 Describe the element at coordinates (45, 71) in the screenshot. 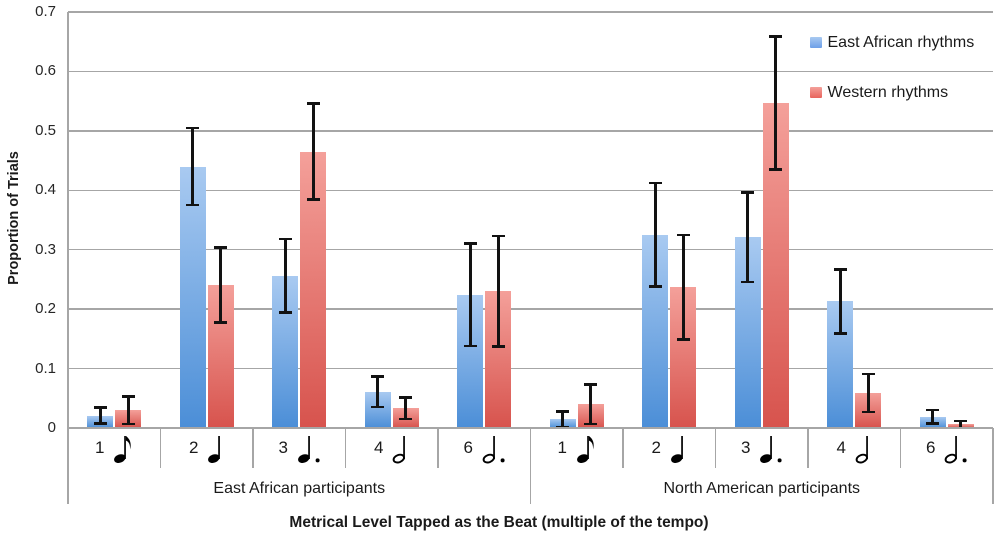

I see `y-tick-label: 0.6` at that location.